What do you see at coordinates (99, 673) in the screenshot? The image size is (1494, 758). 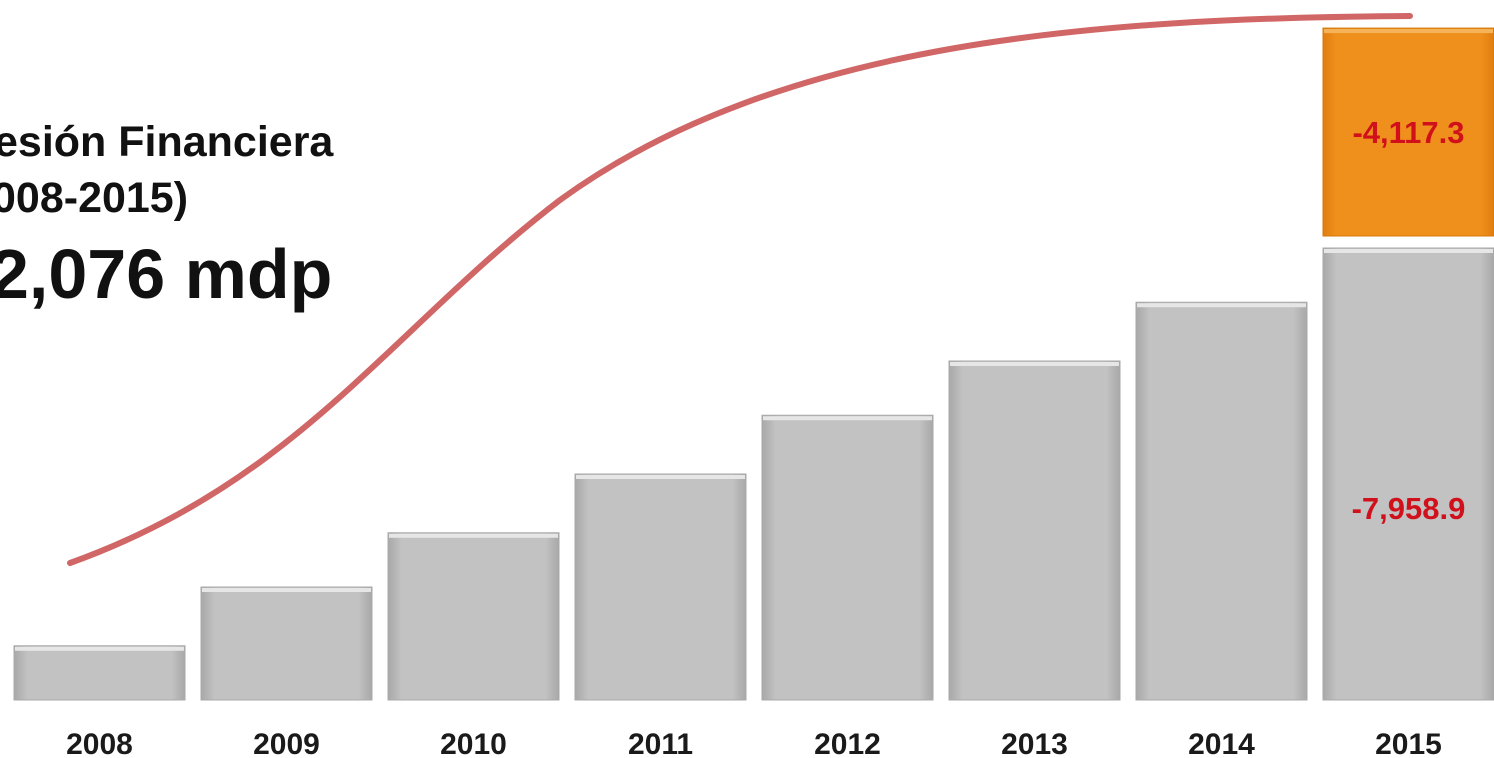 I see `bar-2008` at bounding box center [99, 673].